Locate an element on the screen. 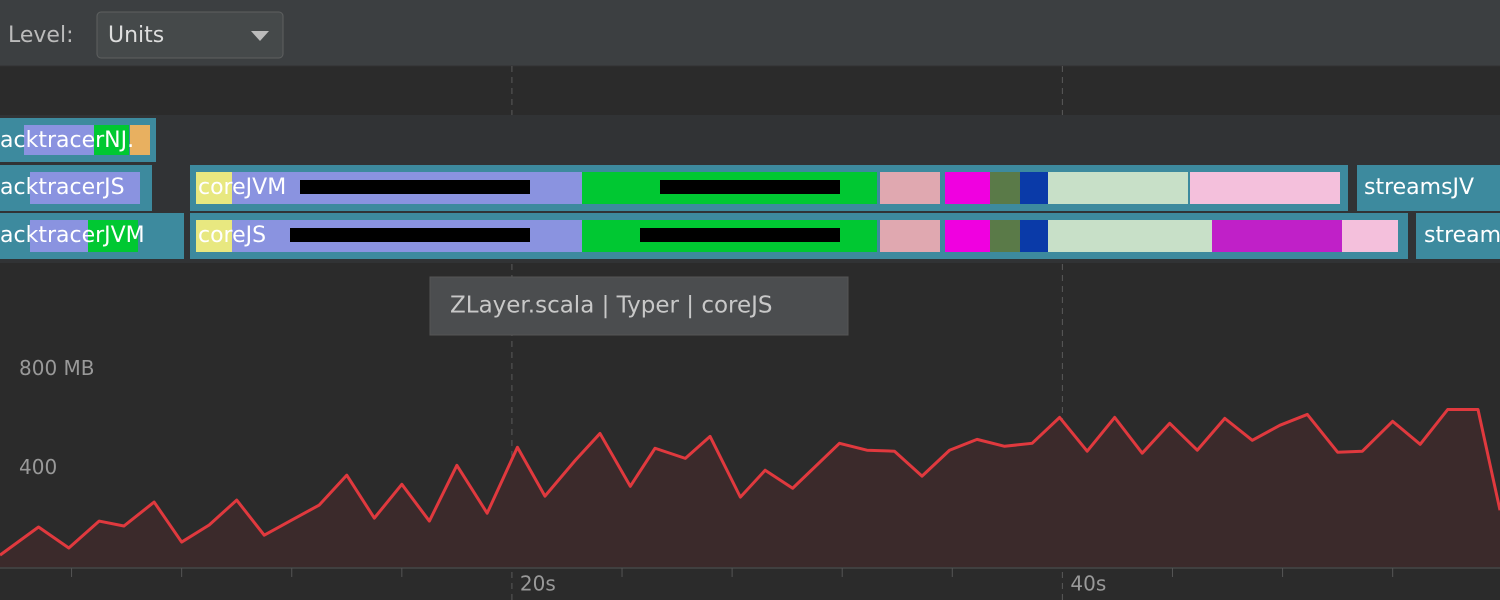 This screenshot has height=600, width=1500. track-label: coreJS is located at coordinates (232, 235).